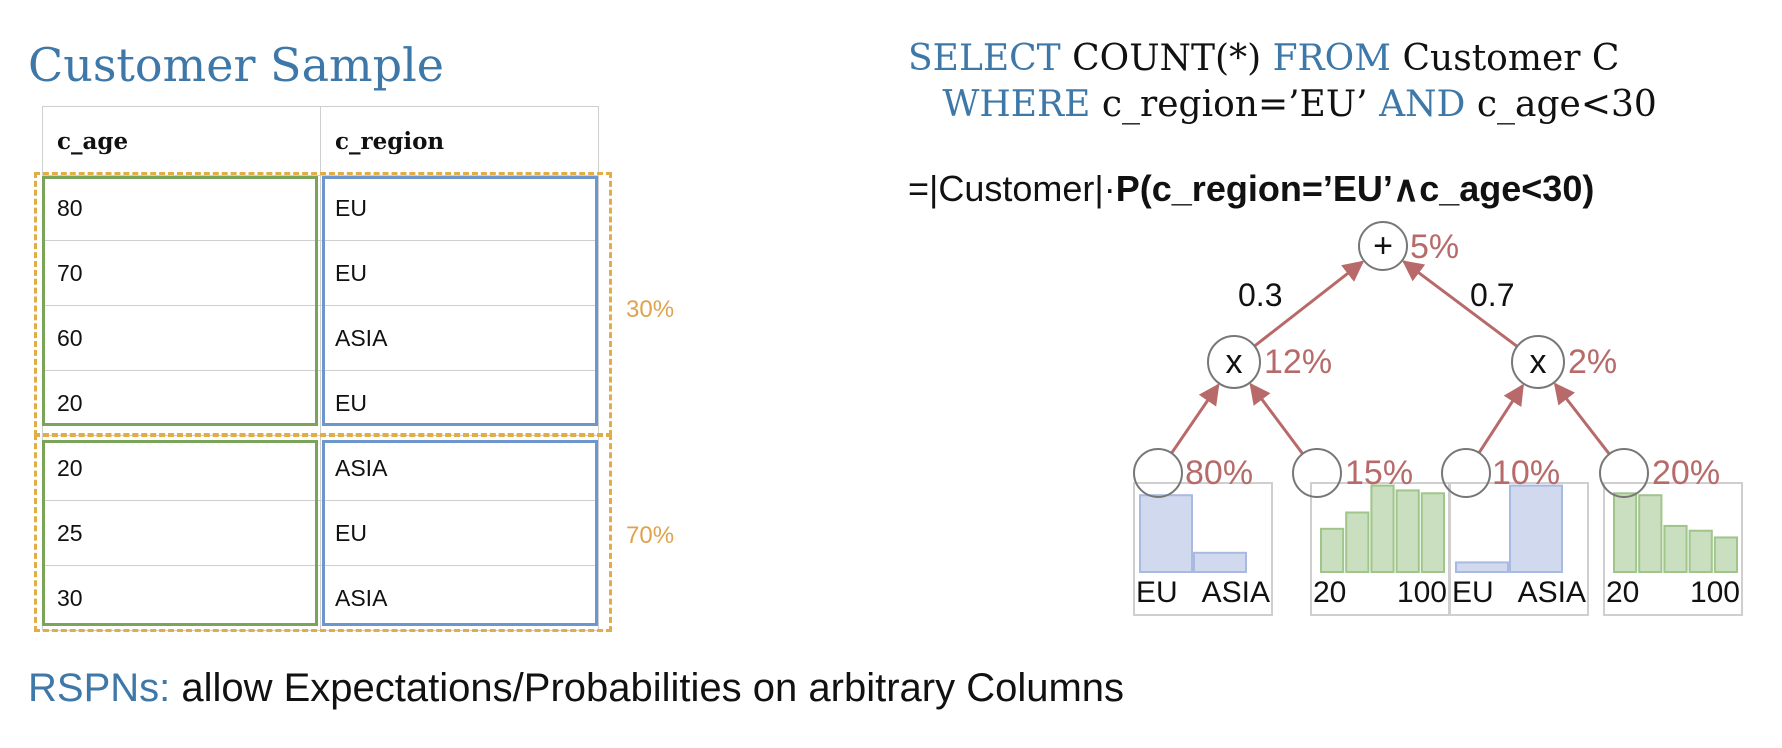 This screenshot has width=1782, height=748. I want to click on sum-node, so click(1383, 246).